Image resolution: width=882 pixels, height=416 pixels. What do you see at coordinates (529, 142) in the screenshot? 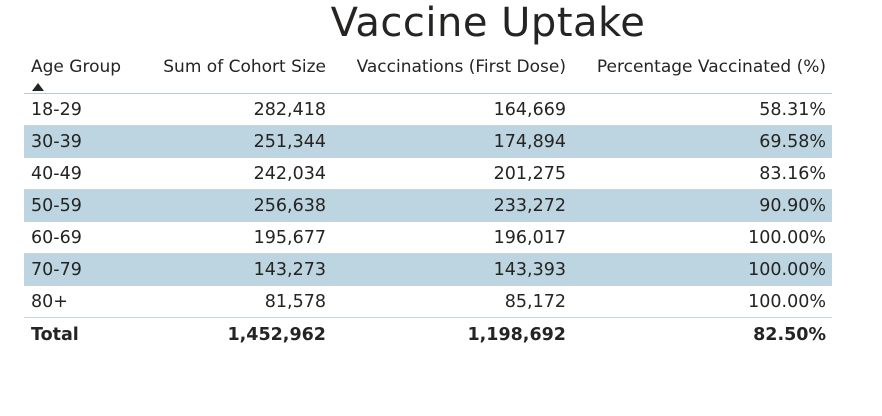
I see `cell-first-dose: 174,894` at bounding box center [529, 142].